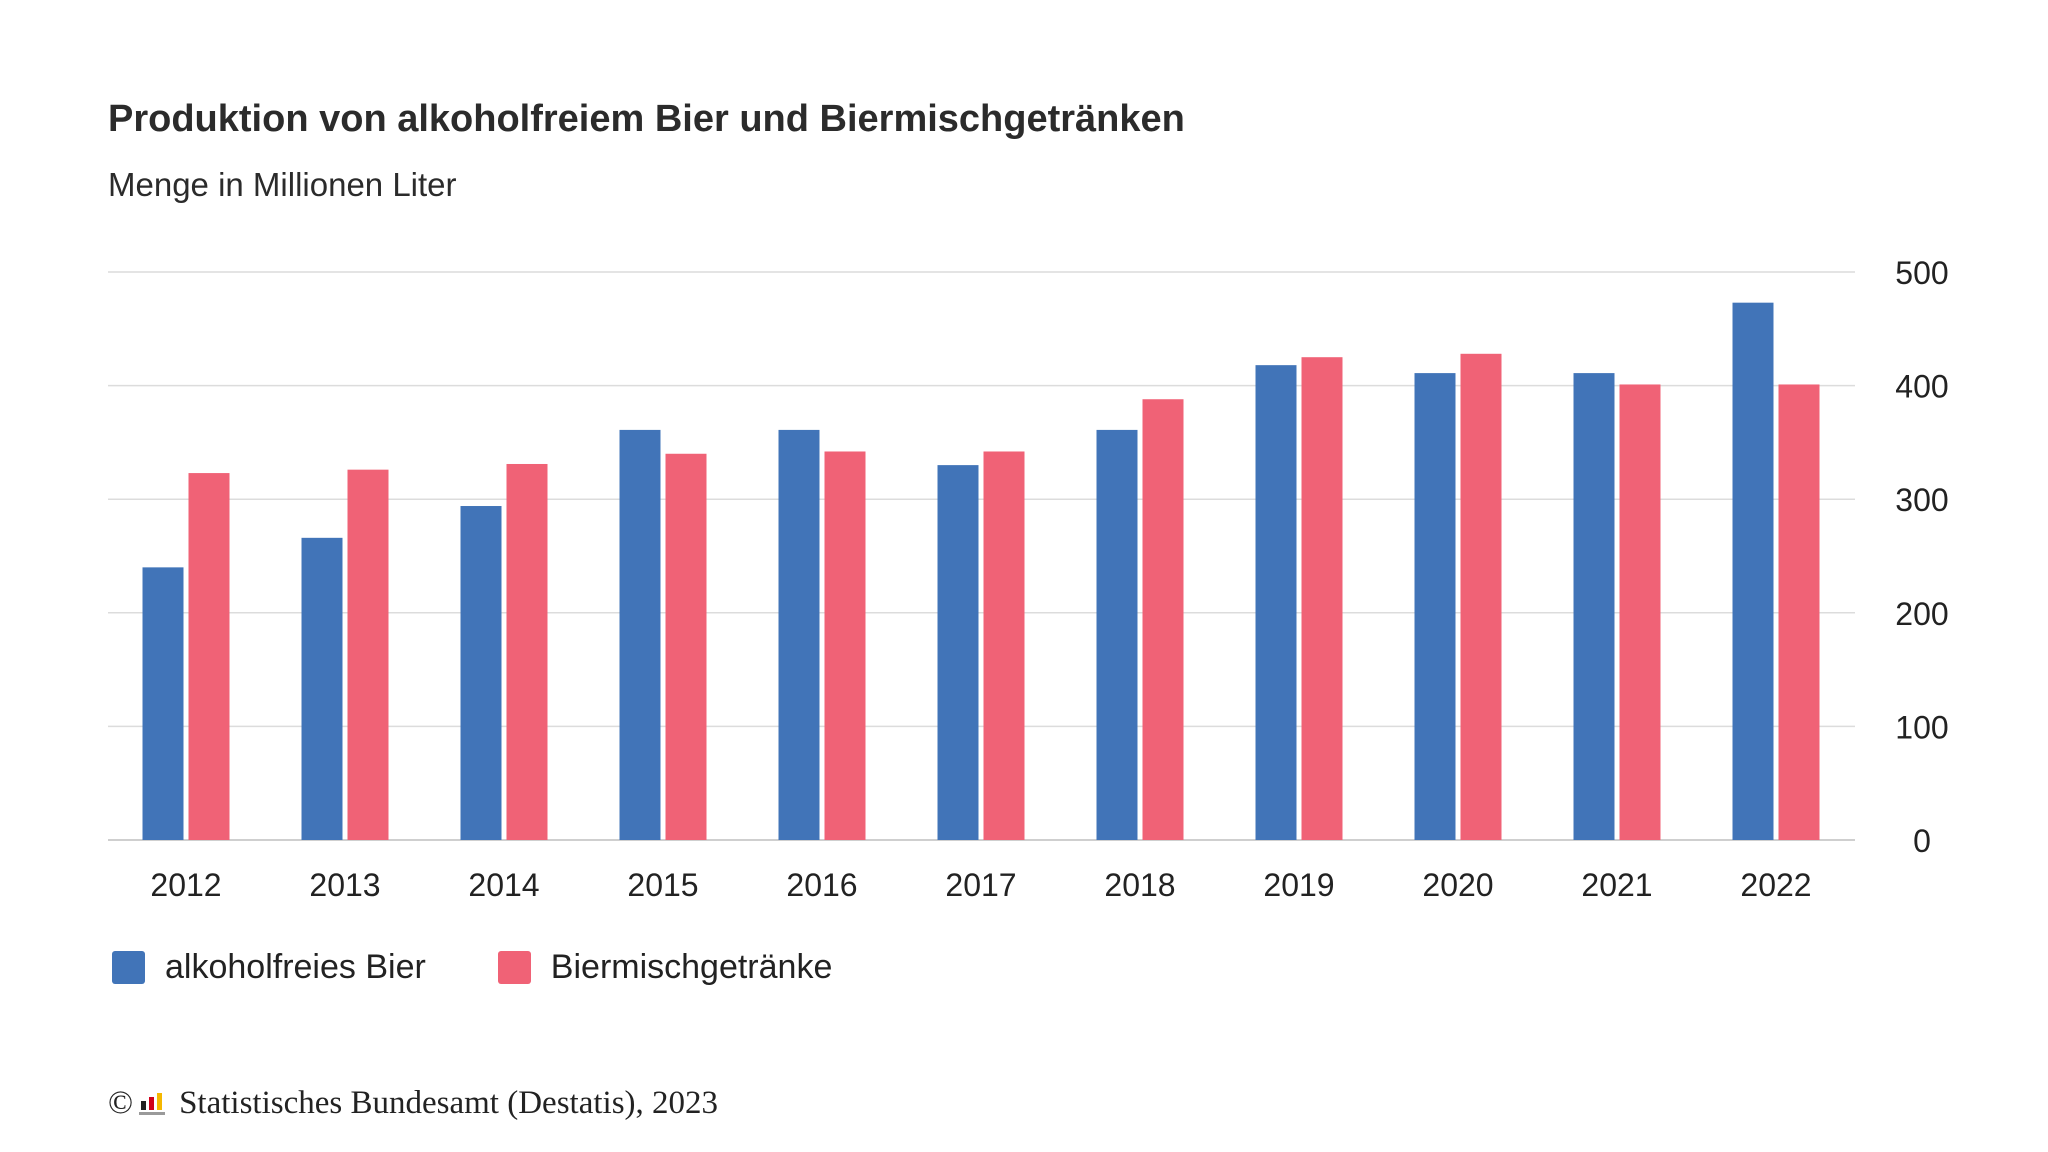 This screenshot has height=1152, width=2048. I want to click on x-tick-label: 2017, so click(980, 885).